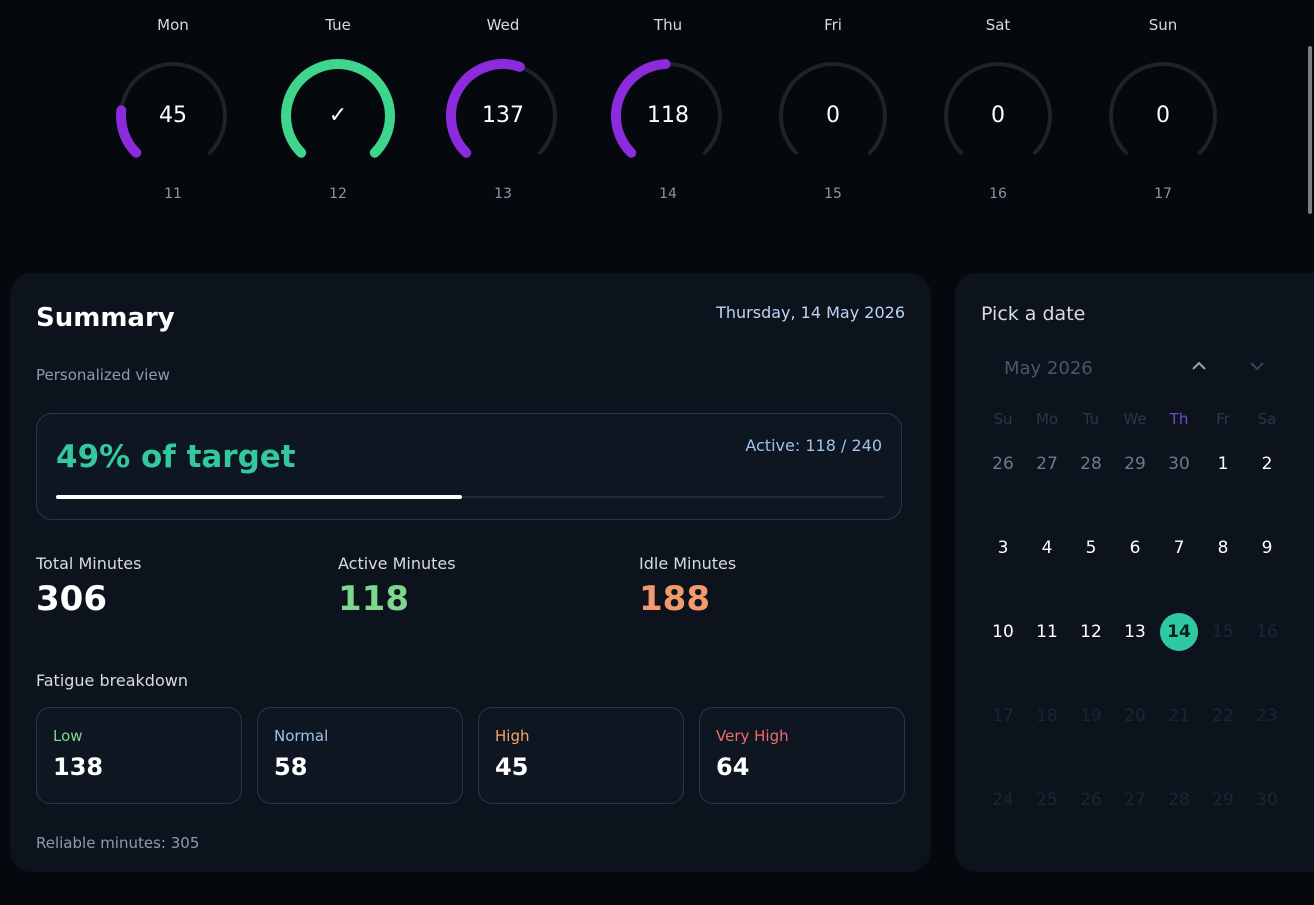 This screenshot has width=1314, height=905. What do you see at coordinates (89, 563) in the screenshot?
I see `metric-label: Total Minutes` at bounding box center [89, 563].